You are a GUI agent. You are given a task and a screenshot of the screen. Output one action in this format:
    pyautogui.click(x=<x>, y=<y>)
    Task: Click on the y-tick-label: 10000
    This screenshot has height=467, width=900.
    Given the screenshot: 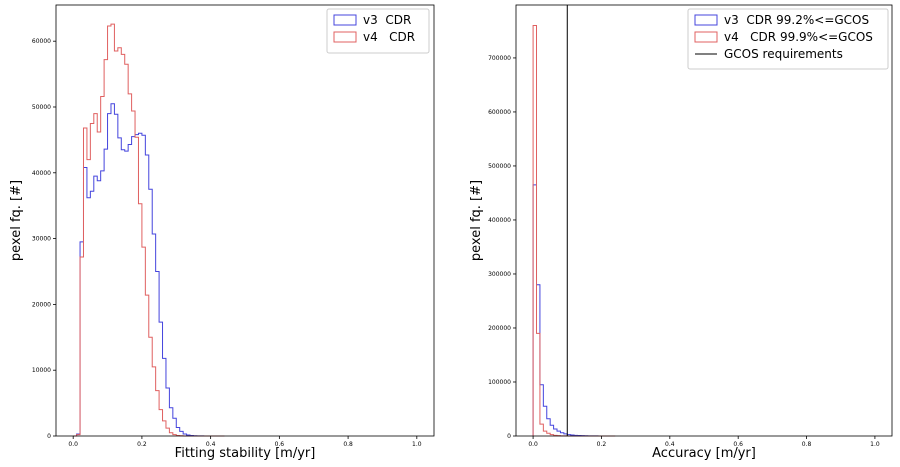 What is the action you would take?
    pyautogui.click(x=41, y=370)
    